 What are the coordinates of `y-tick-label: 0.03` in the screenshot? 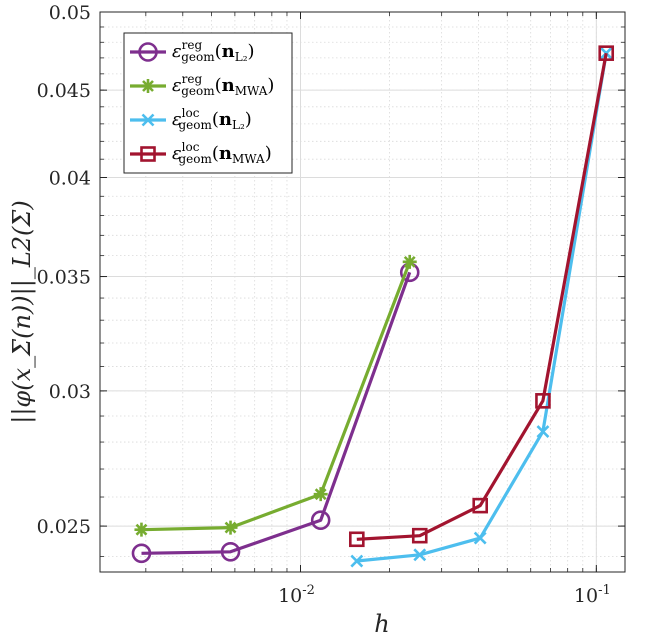 It's located at (70, 392).